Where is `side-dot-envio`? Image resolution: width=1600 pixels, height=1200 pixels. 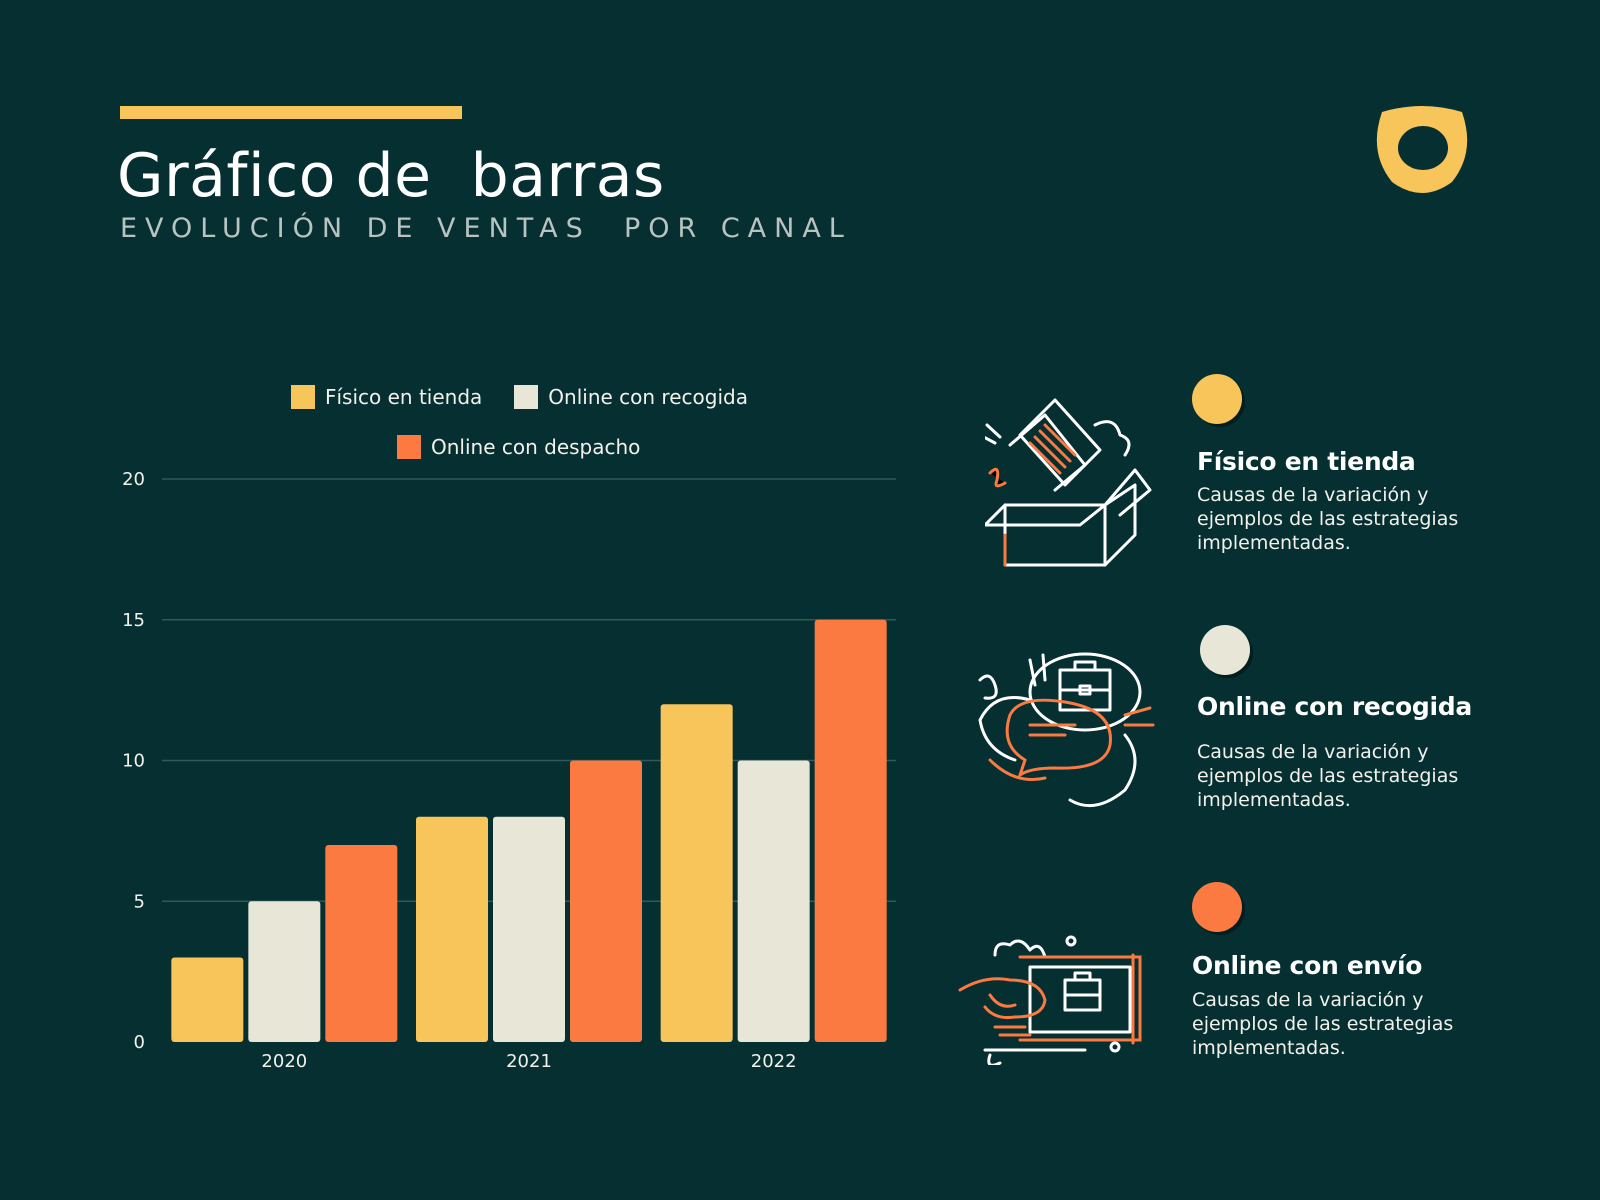 side-dot-envio is located at coordinates (1217, 907).